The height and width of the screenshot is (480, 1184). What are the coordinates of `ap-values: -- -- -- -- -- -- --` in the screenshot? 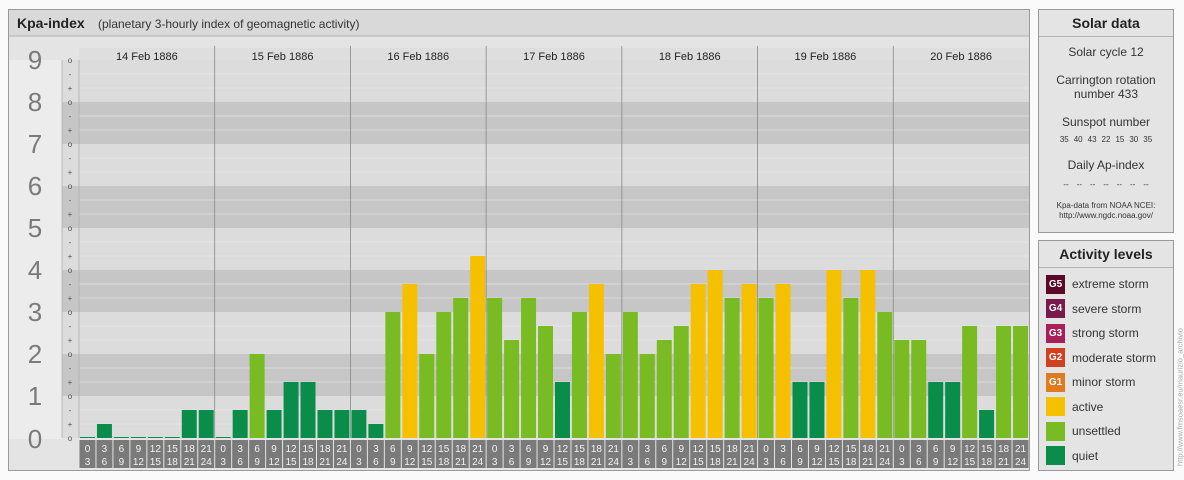 It's located at (1106, 184).